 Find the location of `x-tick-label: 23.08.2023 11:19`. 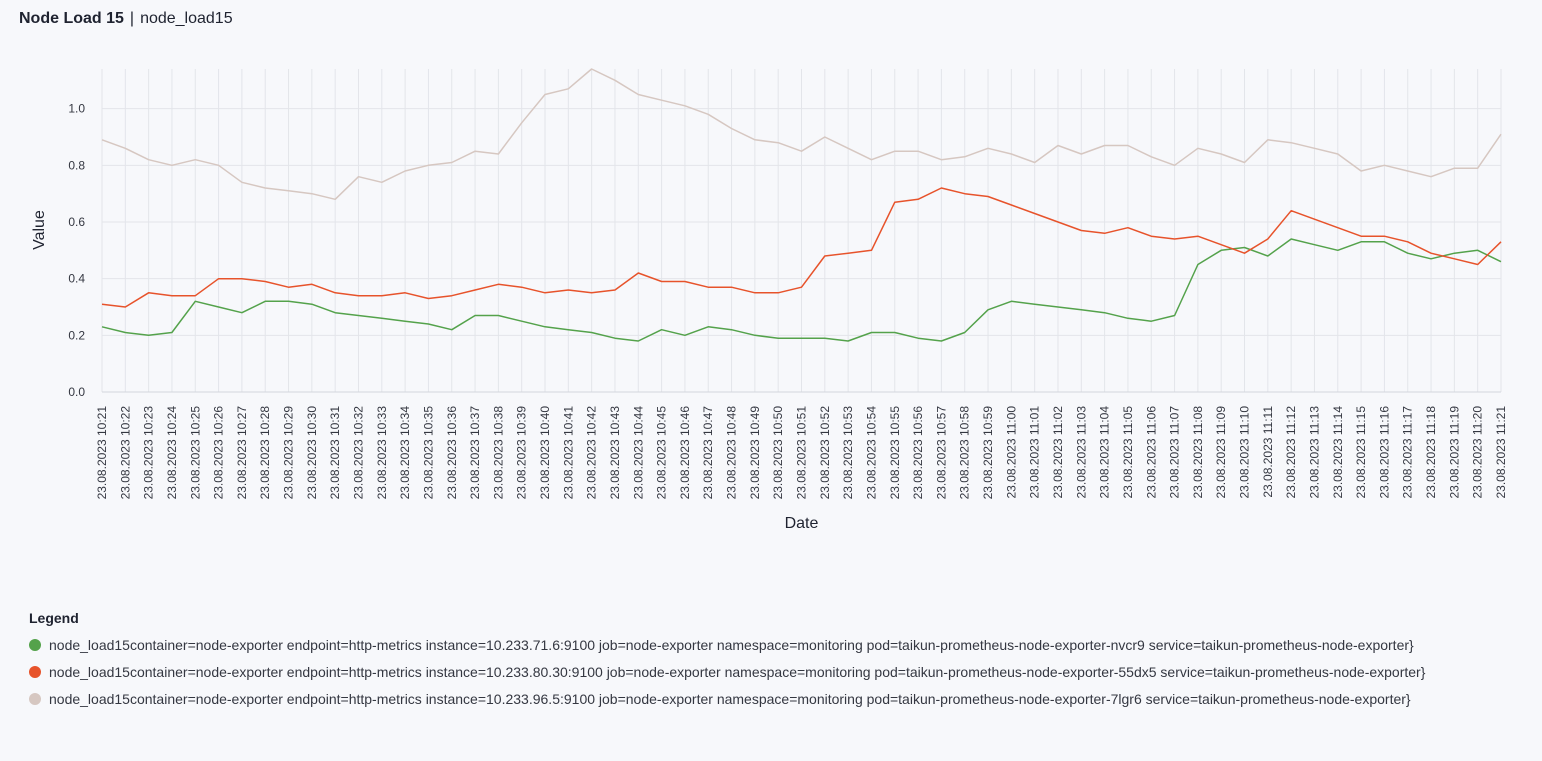

x-tick-label: 23.08.2023 11:19 is located at coordinates (1454, 452).